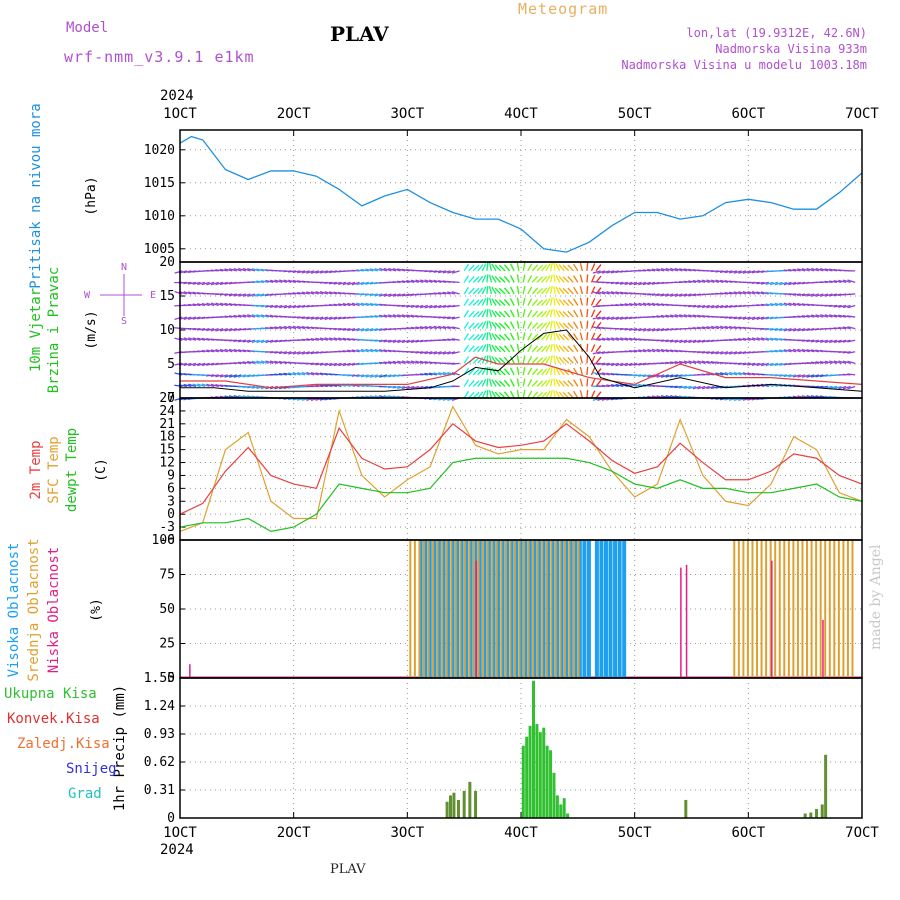 The width and height of the screenshot is (900, 900). I want to click on low-cloud-bar, so click(681, 622).